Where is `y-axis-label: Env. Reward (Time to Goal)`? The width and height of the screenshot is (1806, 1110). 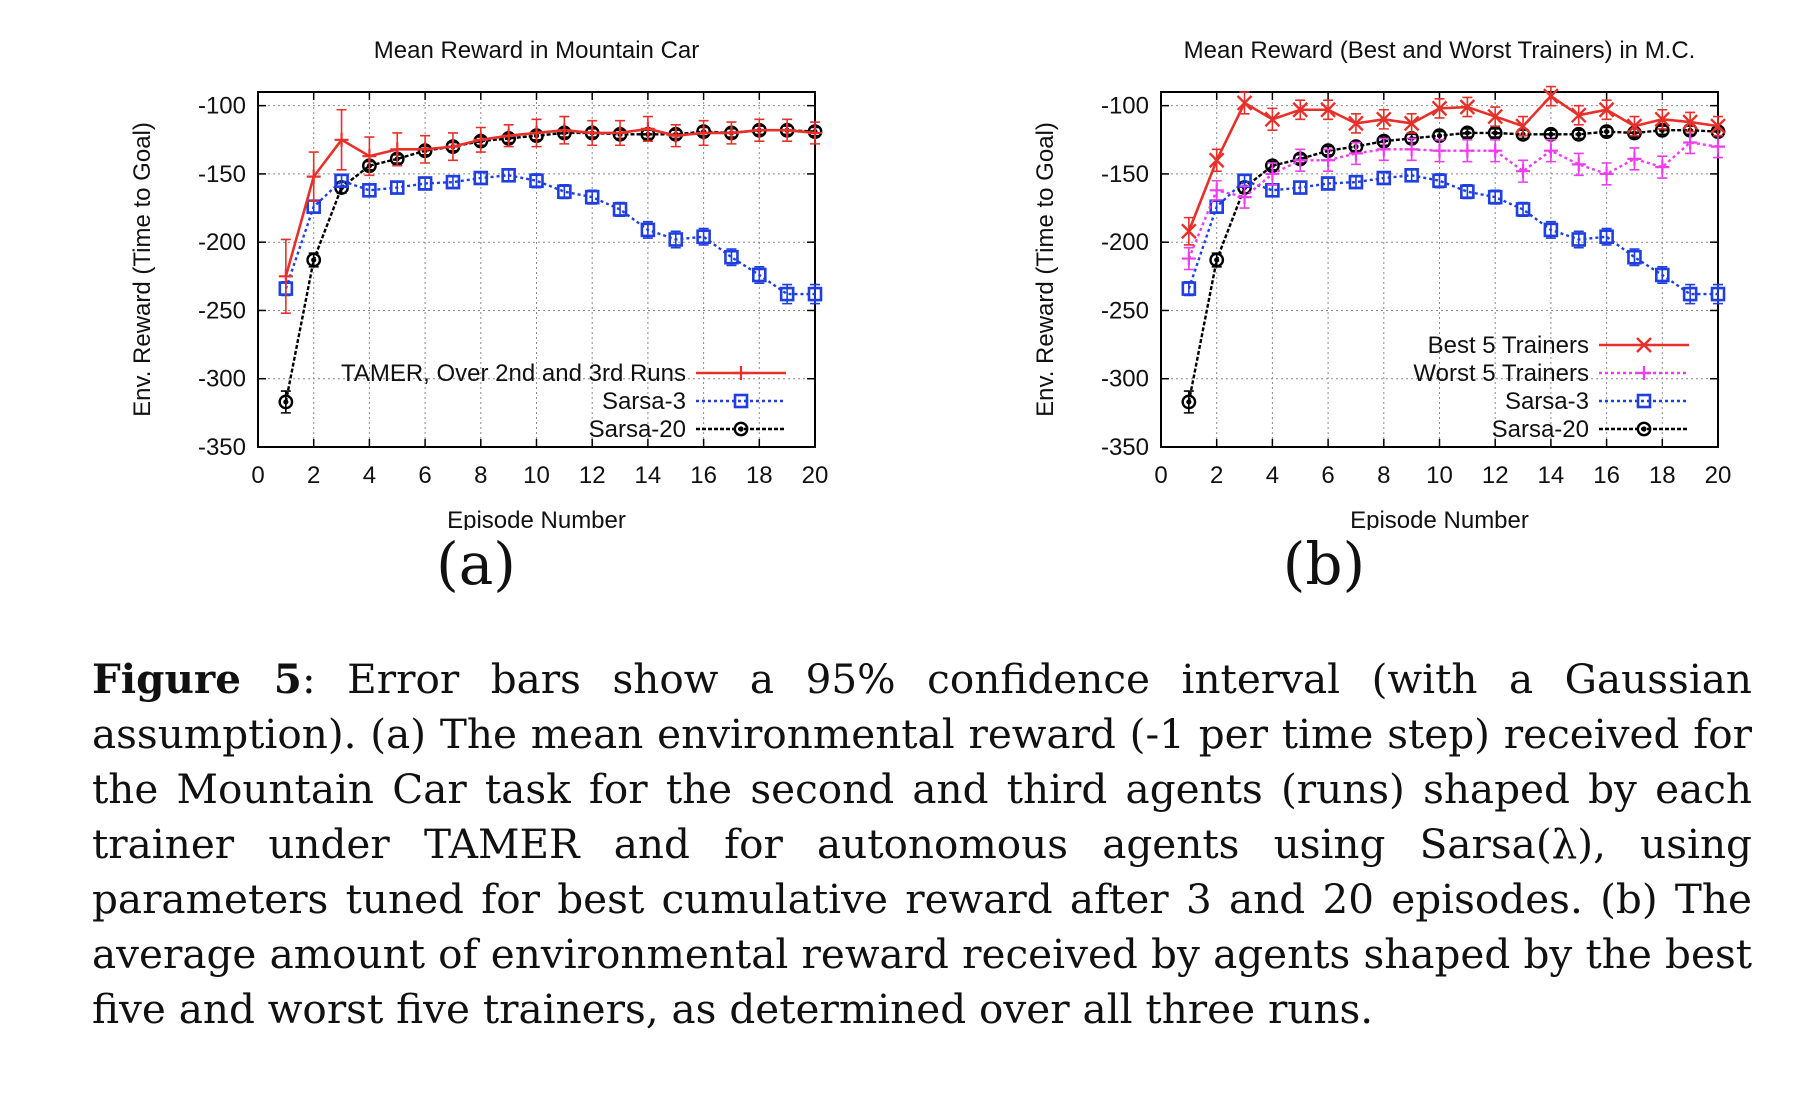 y-axis-label: Env. Reward (Time to Goal) is located at coordinates (142, 269).